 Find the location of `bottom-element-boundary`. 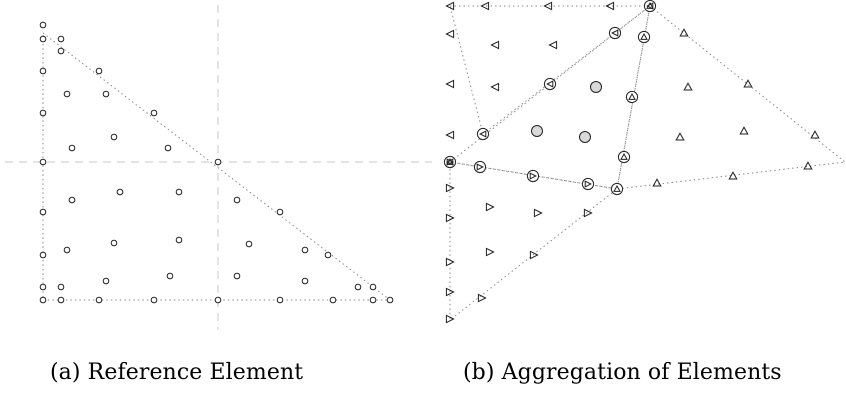

bottom-element-boundary is located at coordinates (534, 241).